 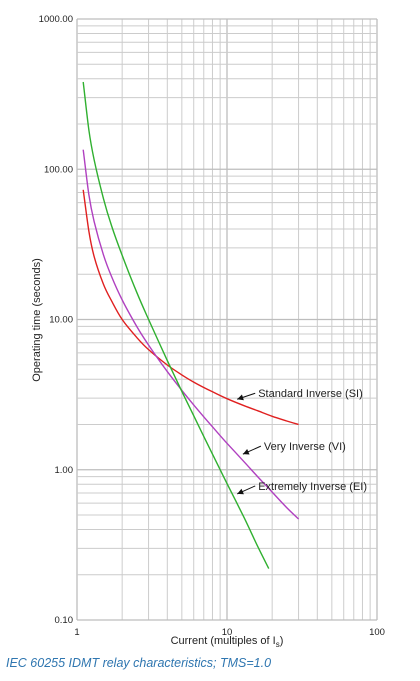 What do you see at coordinates (312, 487) in the screenshot?
I see `annotation-label: Extremely Inverse (EI)` at bounding box center [312, 487].